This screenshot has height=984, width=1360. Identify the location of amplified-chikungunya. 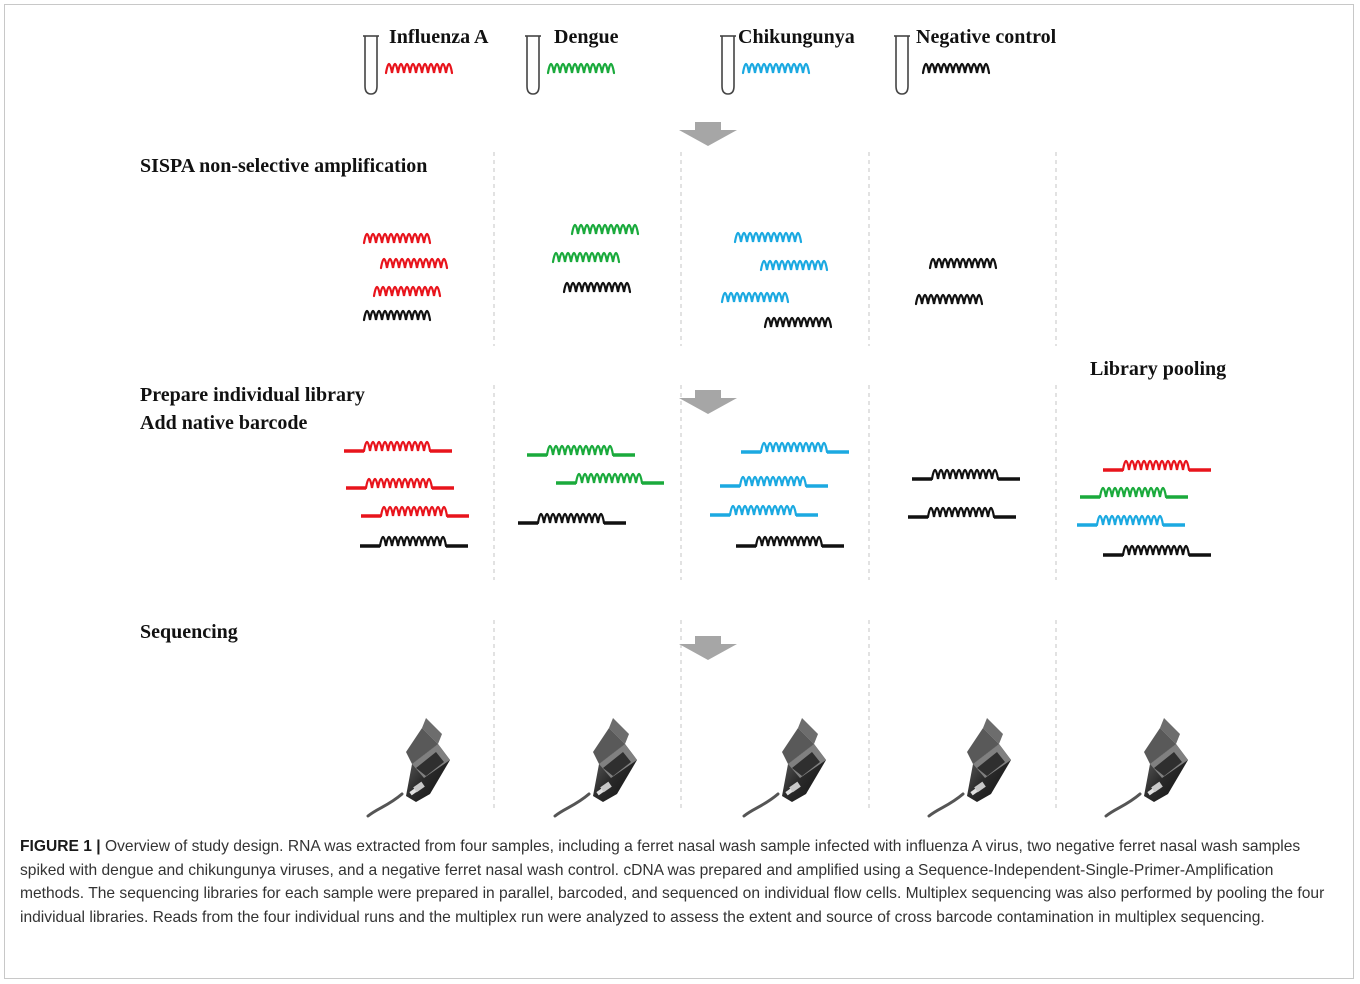
(776, 280).